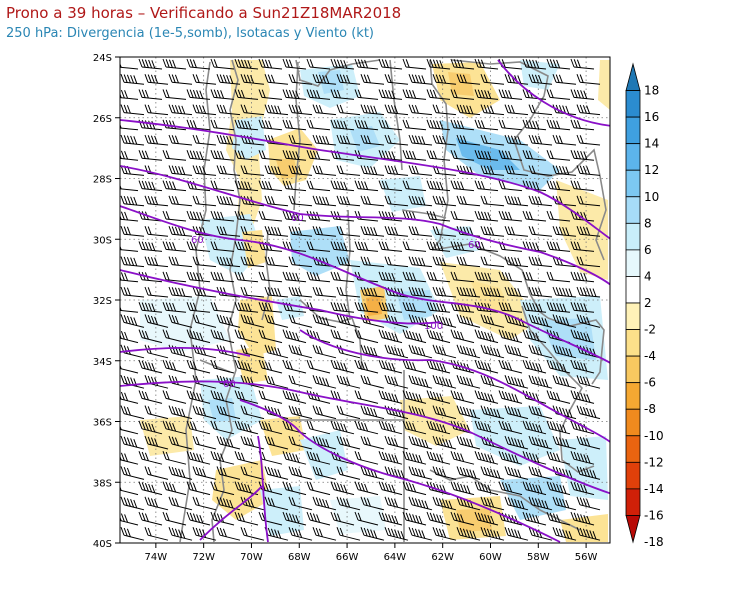 The image size is (750, 600). What do you see at coordinates (651, 197) in the screenshot?
I see `colorbar-label: 10` at bounding box center [651, 197].